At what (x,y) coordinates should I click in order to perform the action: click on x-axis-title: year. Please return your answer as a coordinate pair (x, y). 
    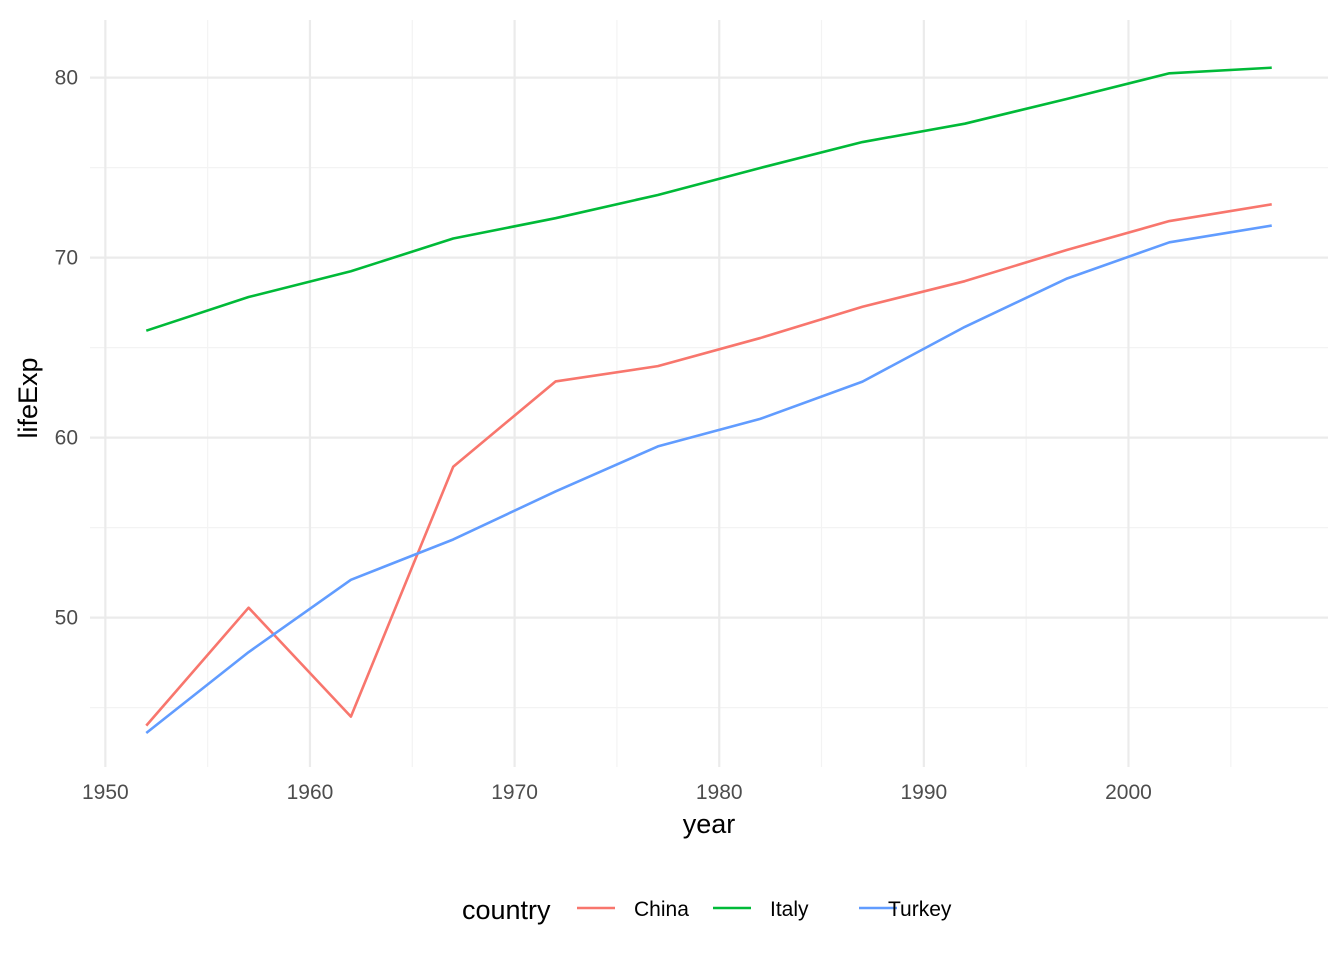
    Looking at the image, I should click on (709, 824).